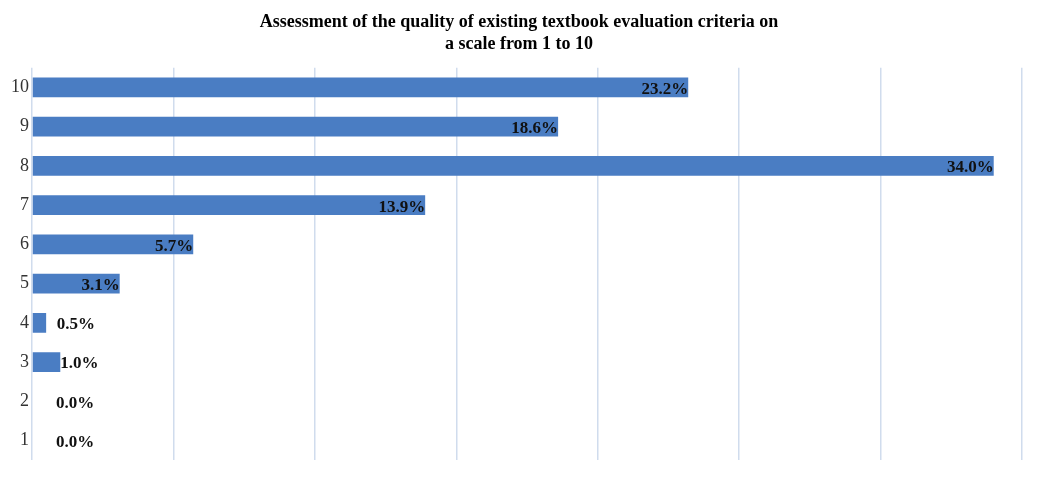 The width and height of the screenshot is (1038, 484). Describe the element at coordinates (24, 203) in the screenshot. I see `y-tick-label: 7` at that location.